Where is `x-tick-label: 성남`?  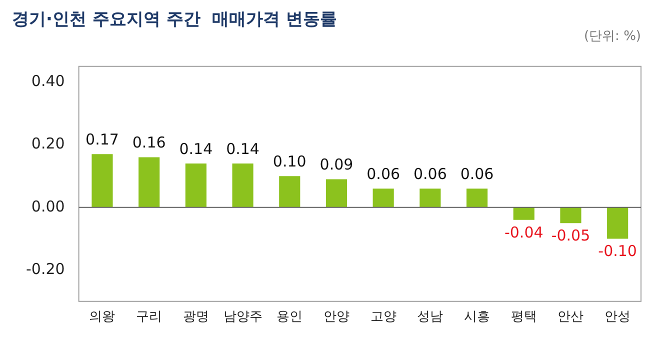
x-tick-label: 성남 is located at coordinates (430, 317).